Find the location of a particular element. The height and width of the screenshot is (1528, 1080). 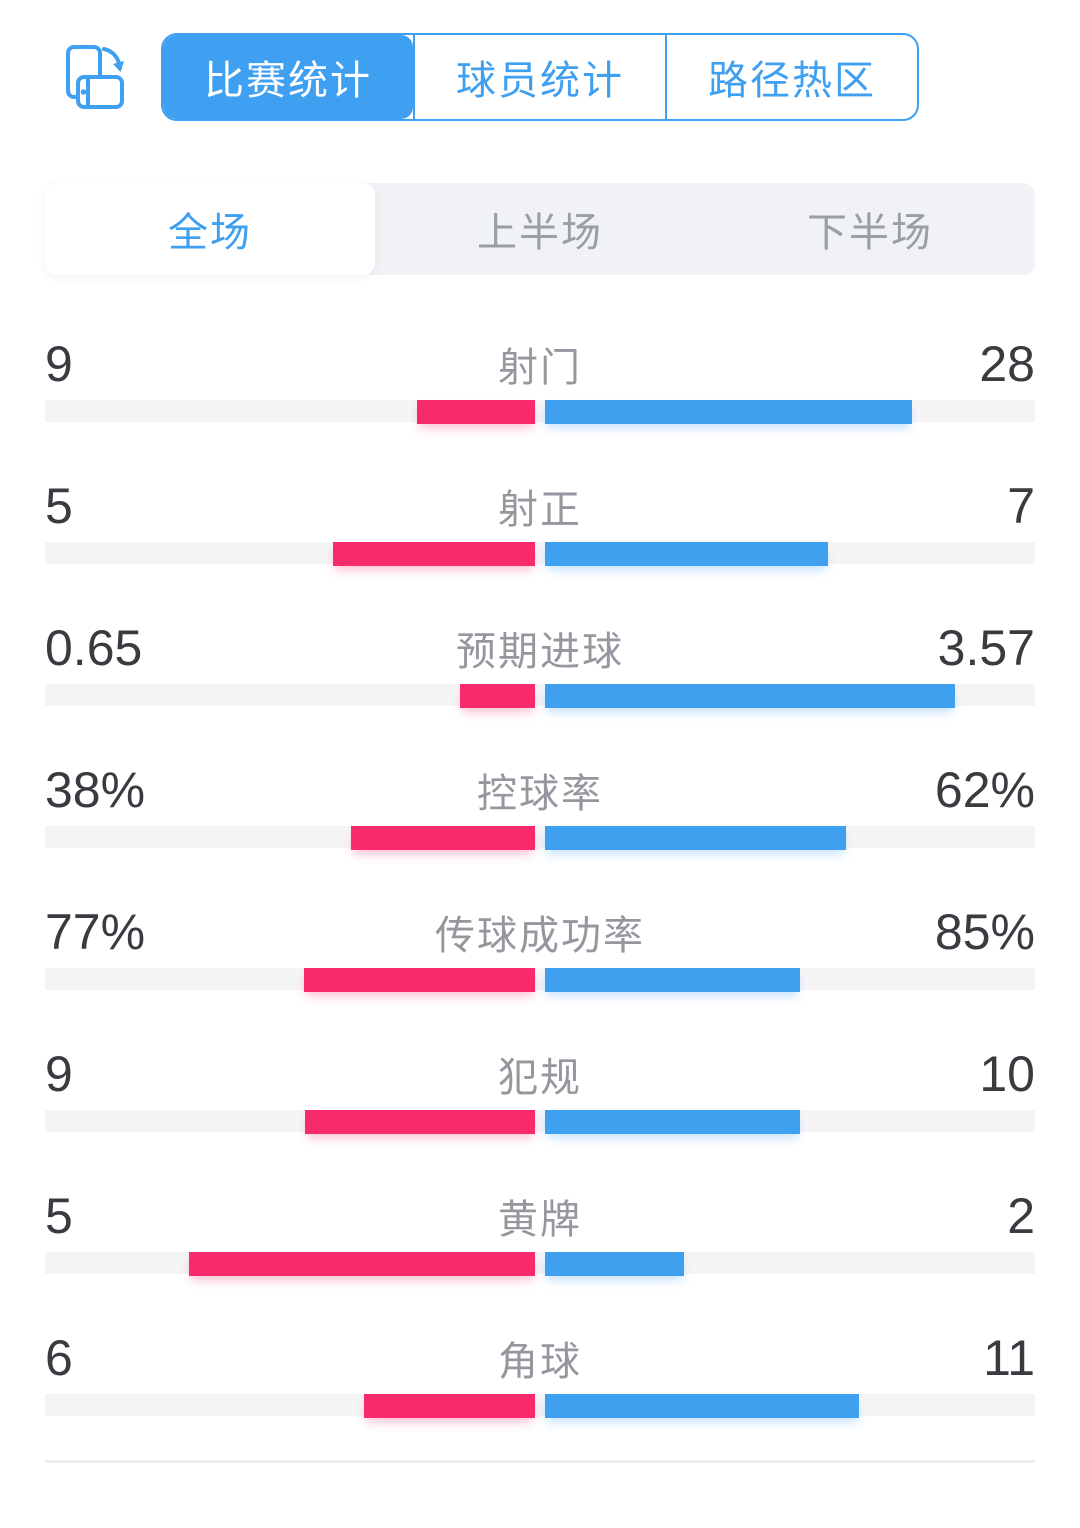

stat-row: 9 犯规 10 is located at coordinates (540, 1091).